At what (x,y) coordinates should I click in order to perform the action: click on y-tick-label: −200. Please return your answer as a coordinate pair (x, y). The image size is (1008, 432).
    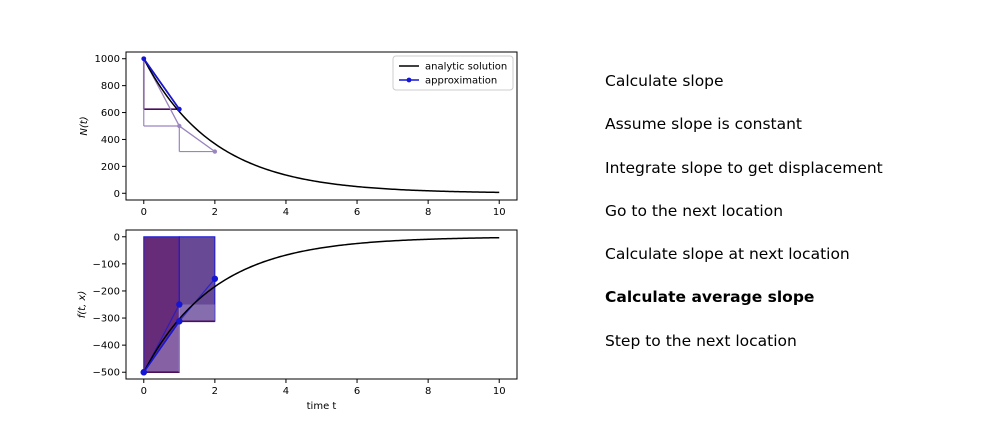
    Looking at the image, I should click on (106, 291).